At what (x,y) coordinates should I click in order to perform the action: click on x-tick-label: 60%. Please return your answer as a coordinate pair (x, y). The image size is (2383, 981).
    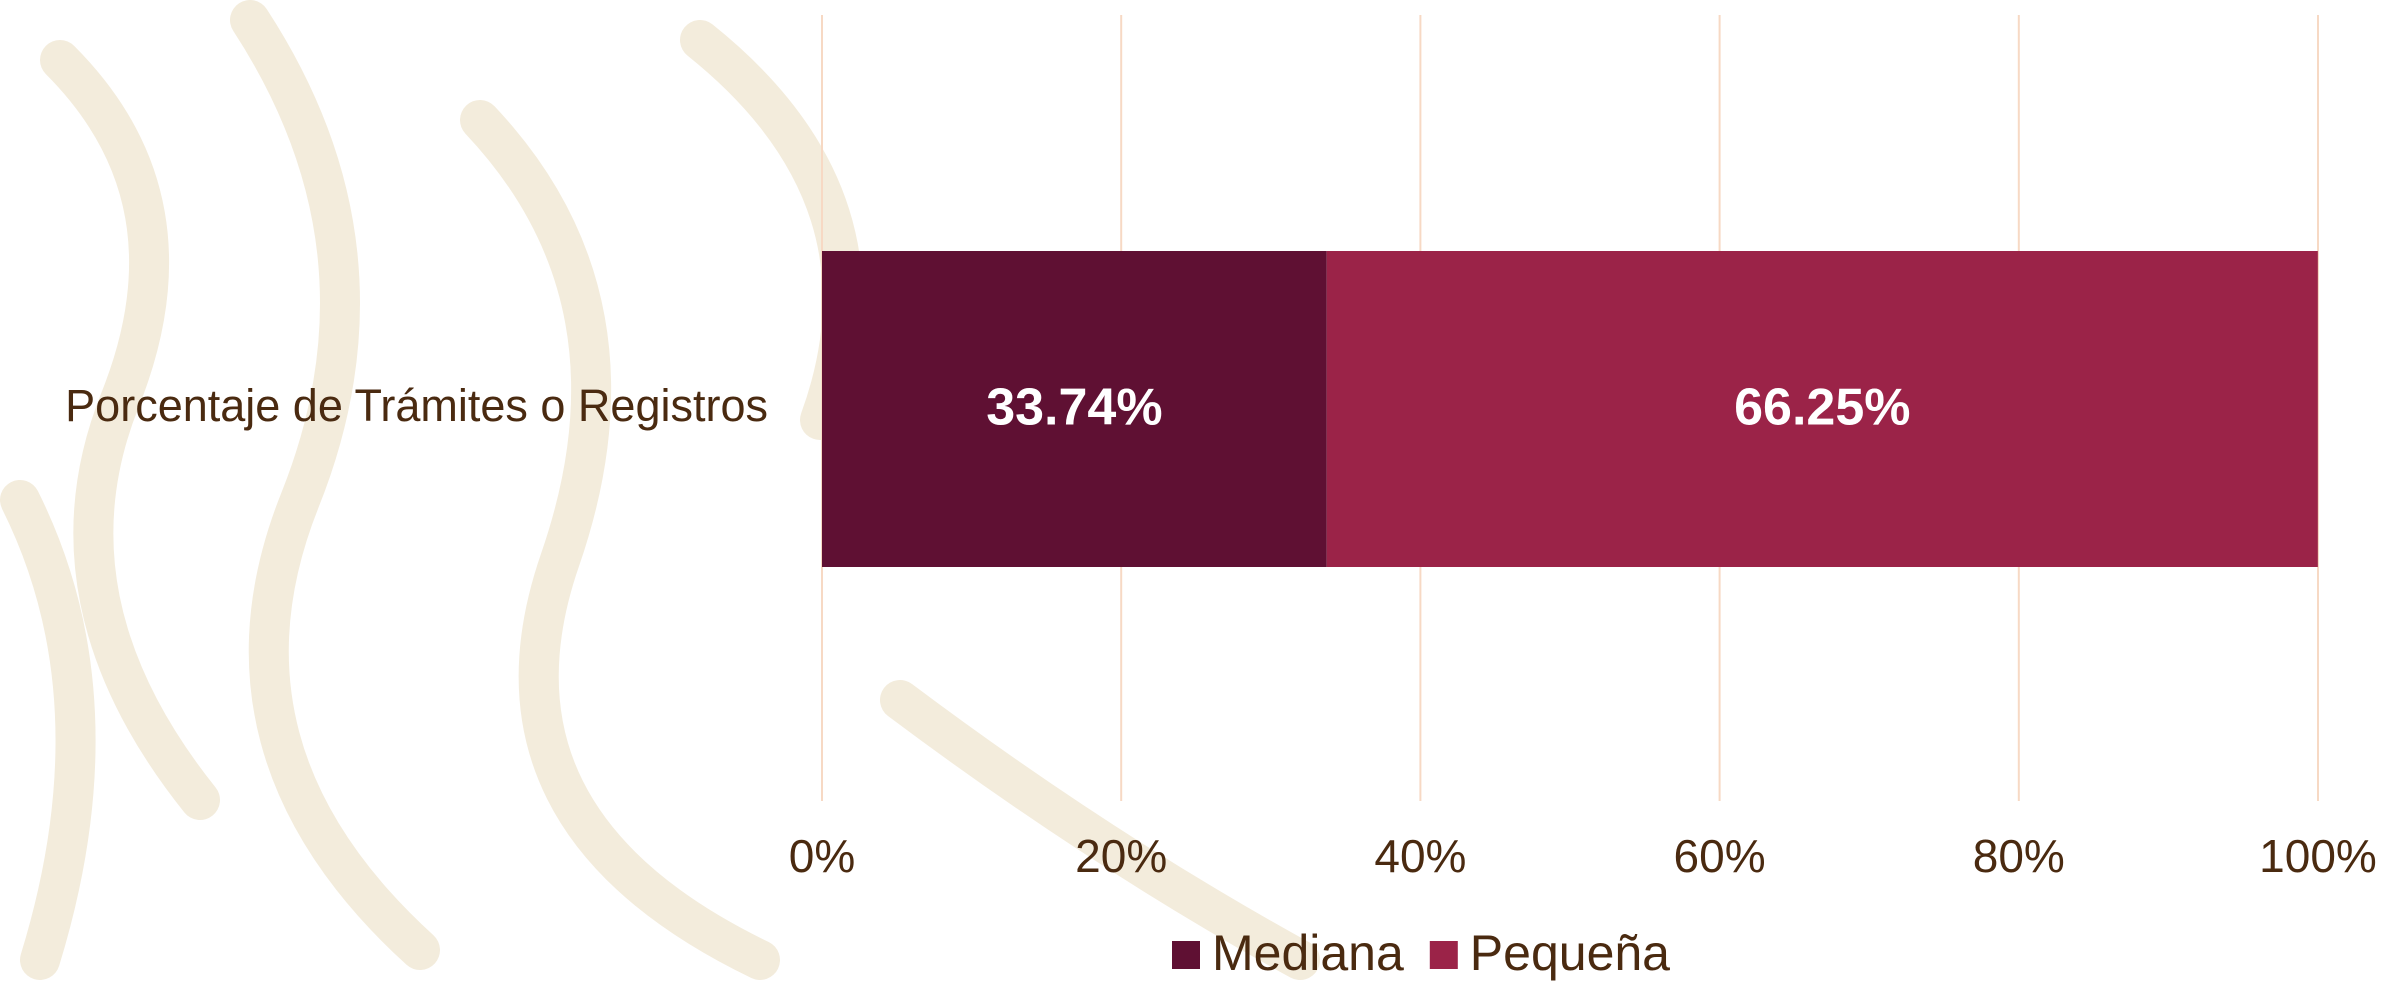
    Looking at the image, I should click on (1720, 856).